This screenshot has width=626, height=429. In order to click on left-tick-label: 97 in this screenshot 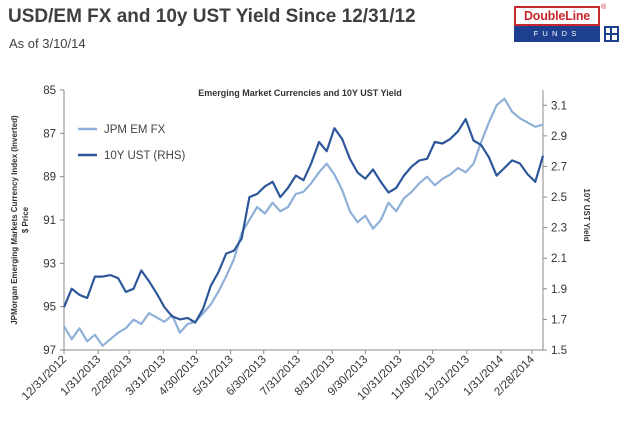, I will do `click(49, 351)`.